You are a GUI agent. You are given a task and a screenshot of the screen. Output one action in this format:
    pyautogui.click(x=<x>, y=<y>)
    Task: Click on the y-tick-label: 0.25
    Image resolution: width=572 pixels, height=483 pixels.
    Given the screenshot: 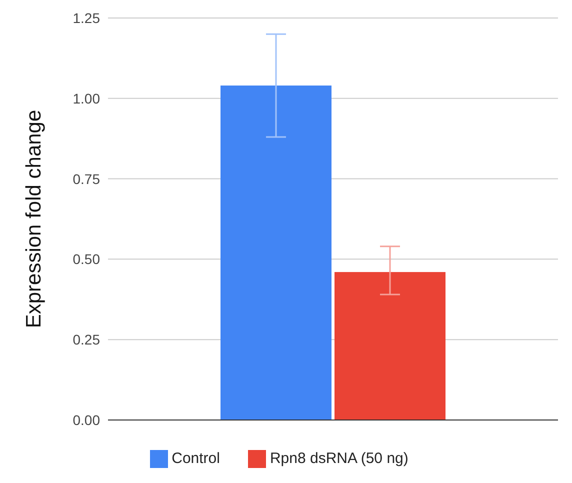 What is the action you would take?
    pyautogui.click(x=86, y=340)
    